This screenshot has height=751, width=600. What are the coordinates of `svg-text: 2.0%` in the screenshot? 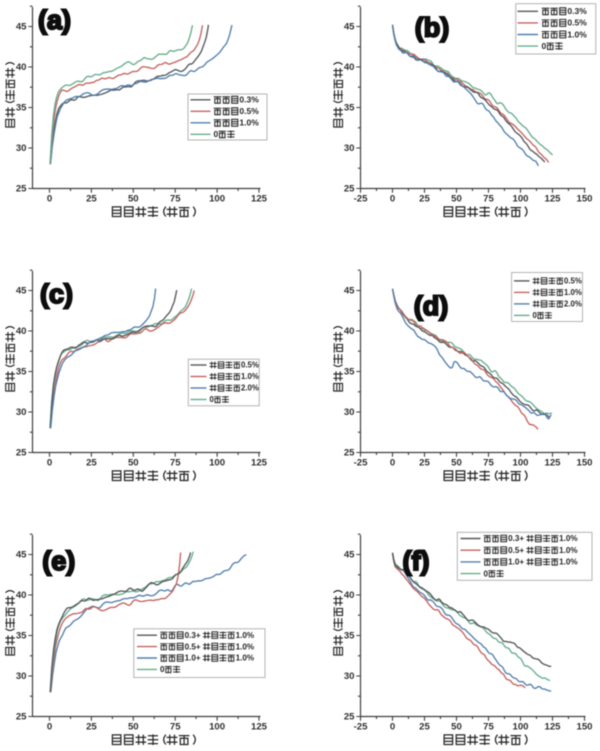 It's located at (250, 388).